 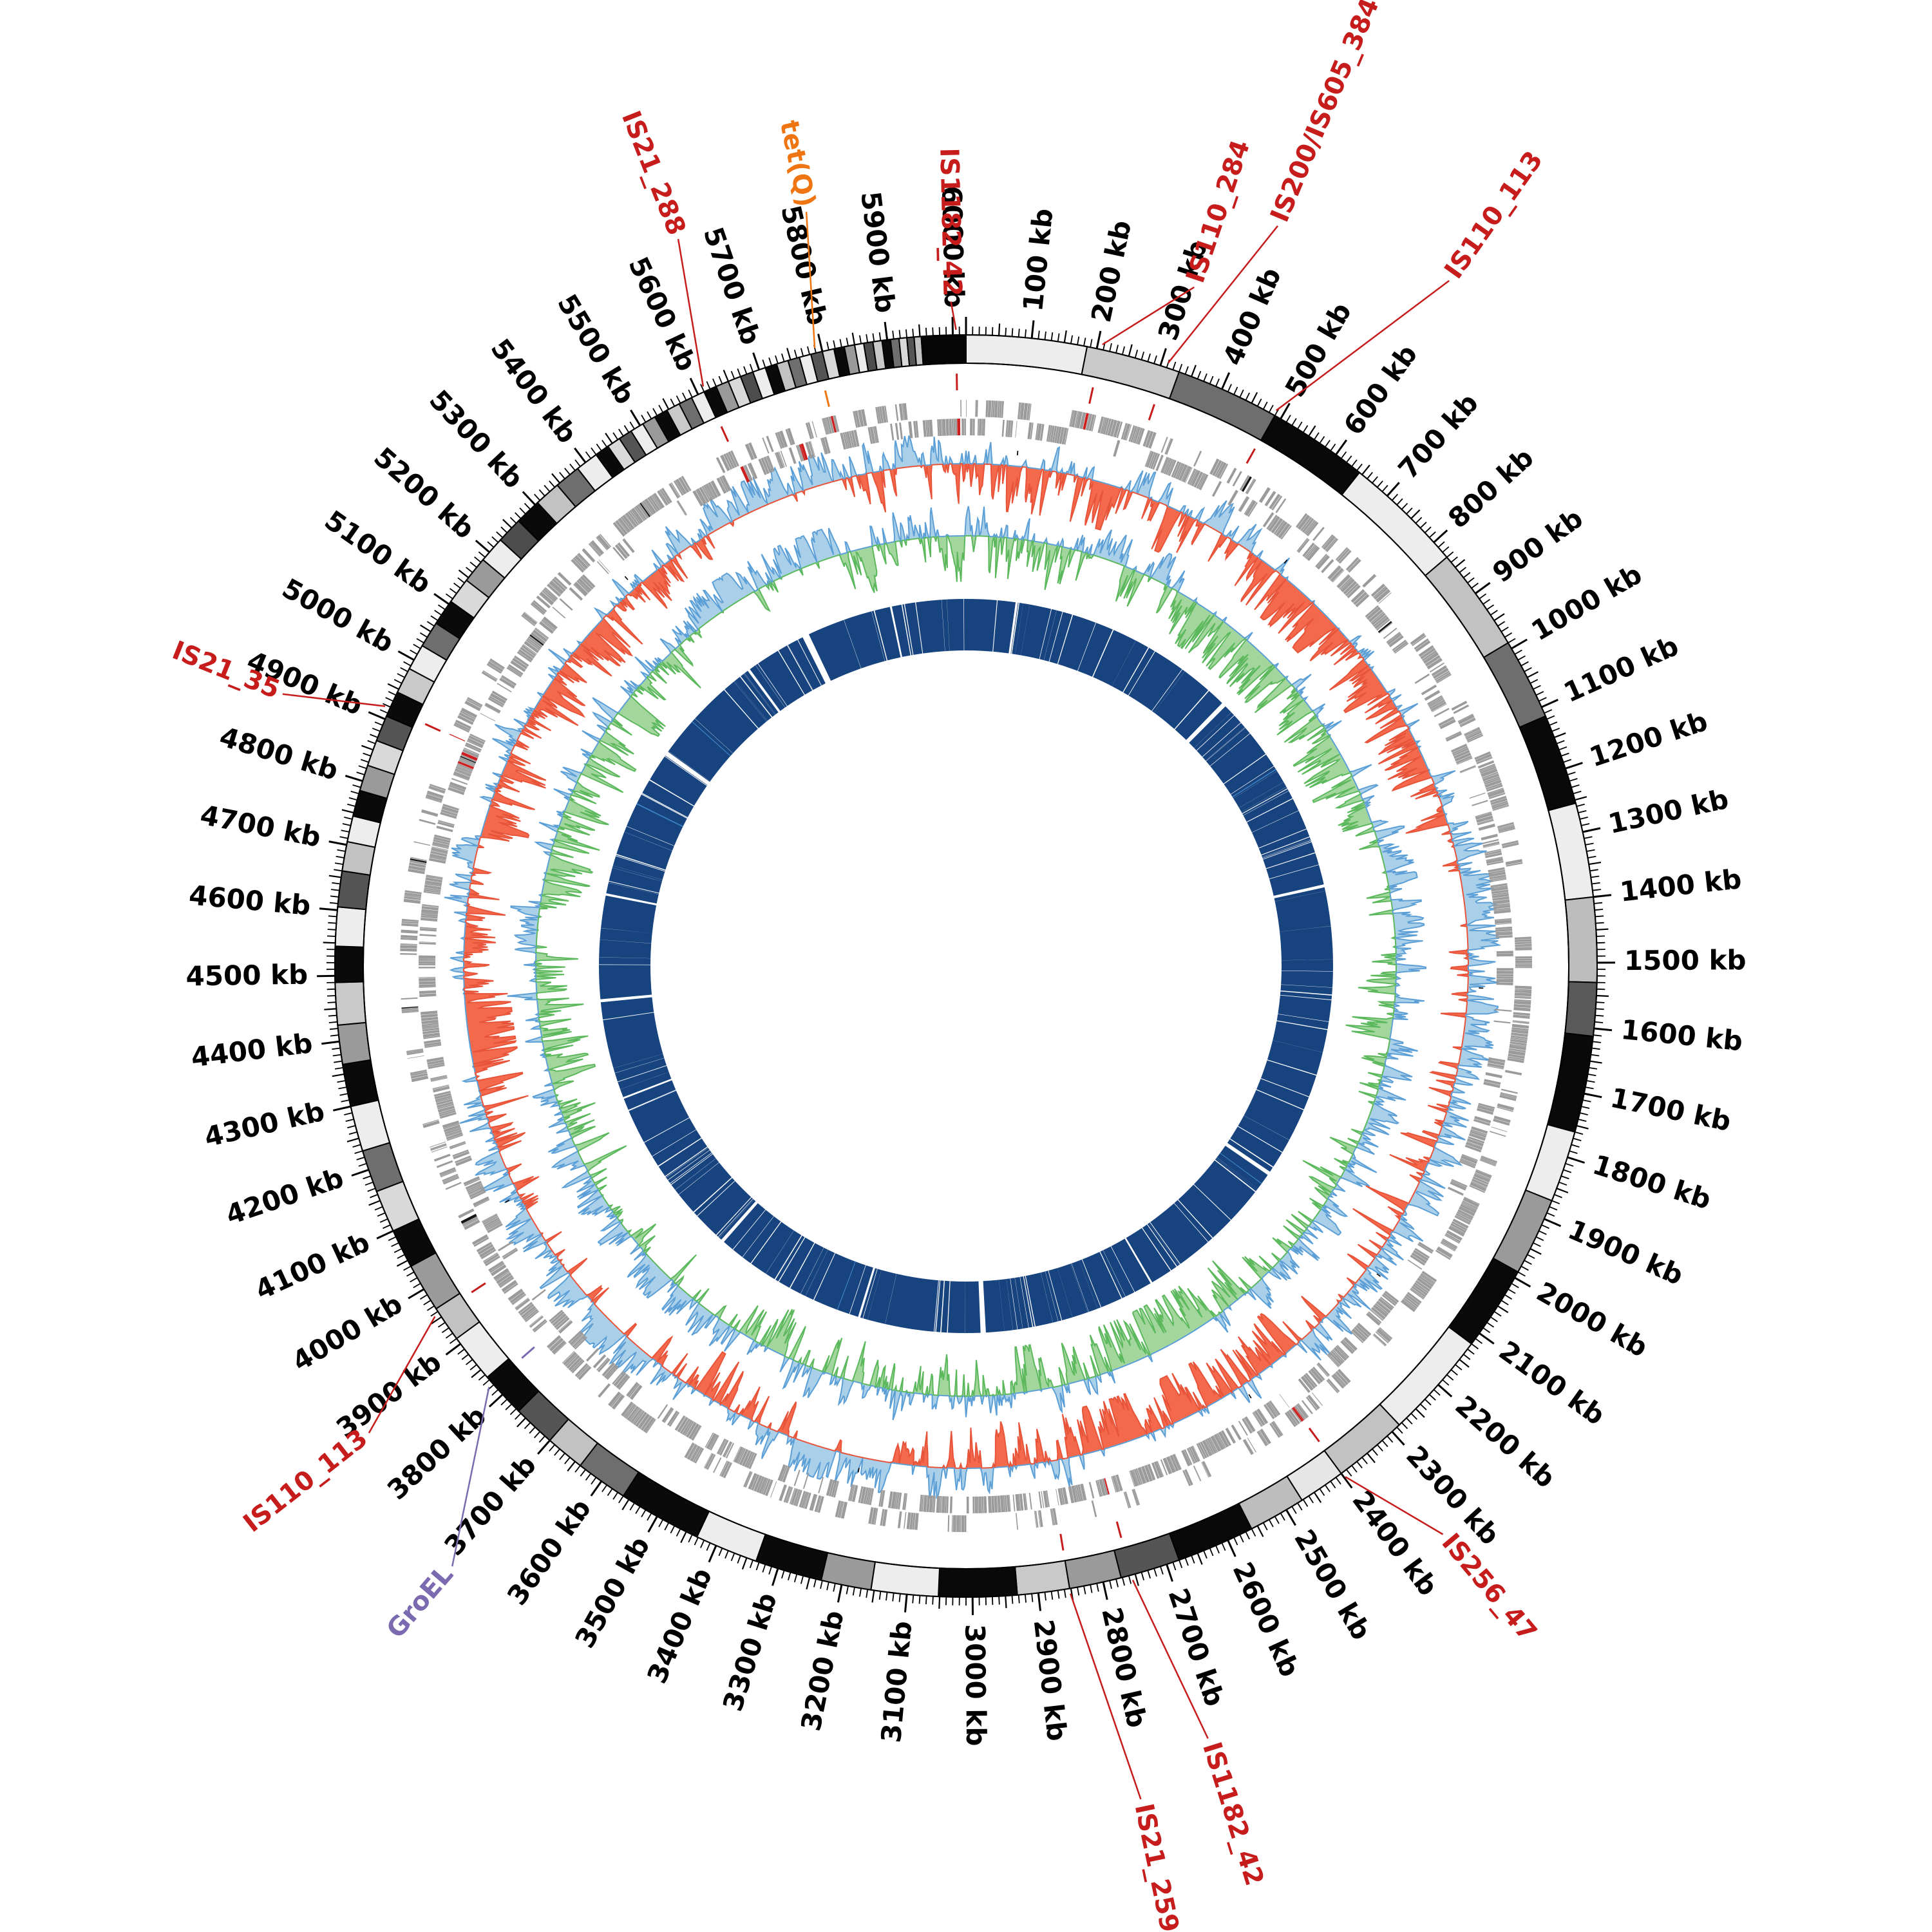 I want to click on tick-label: 2400 kb, so click(x=1395, y=1543).